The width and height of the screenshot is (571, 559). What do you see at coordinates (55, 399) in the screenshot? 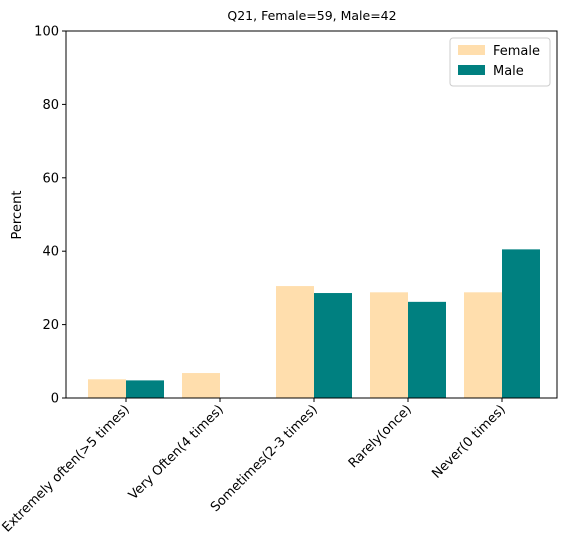
I see `y-tick-label-0: 0` at bounding box center [55, 399].